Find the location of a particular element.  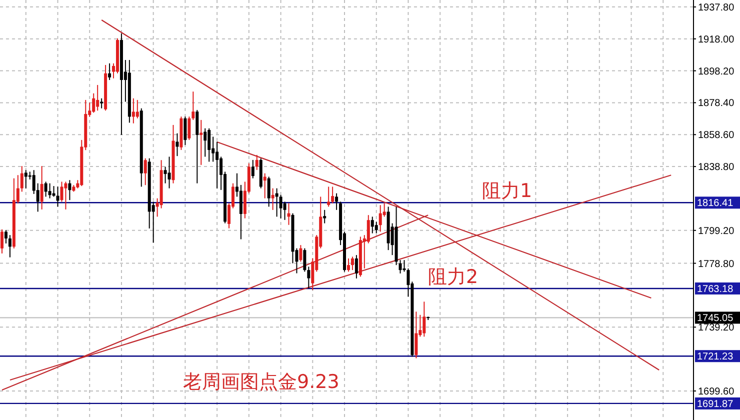

y-tick-label: 1918.00 is located at coordinates (716, 40).